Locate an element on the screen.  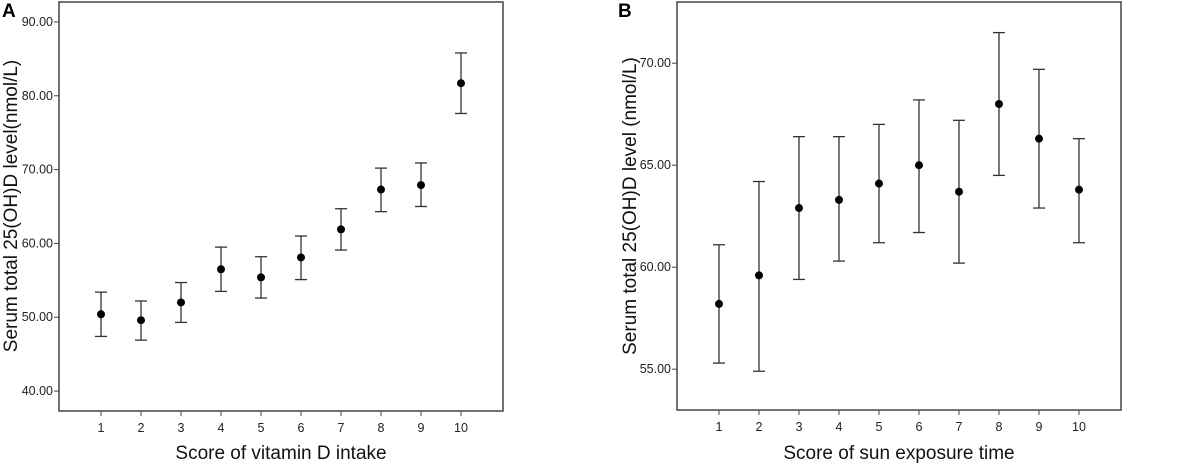
y-axis-title: Serum total 25(OH)D level (nmol/L) is located at coordinates (630, 206).